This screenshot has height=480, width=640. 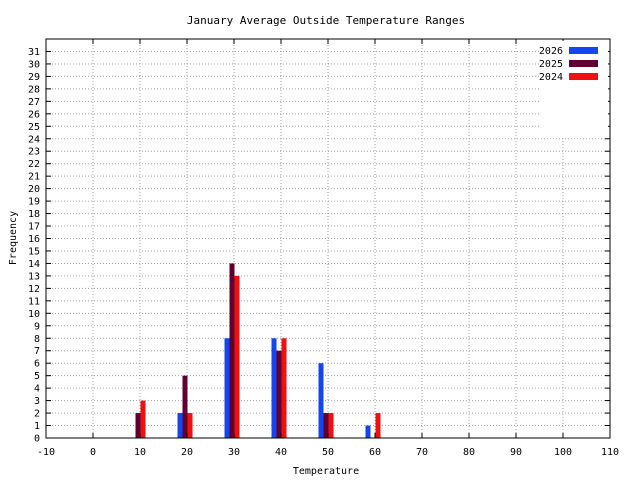 What do you see at coordinates (234, 452) in the screenshot?
I see `x-tick-label: 30` at bounding box center [234, 452].